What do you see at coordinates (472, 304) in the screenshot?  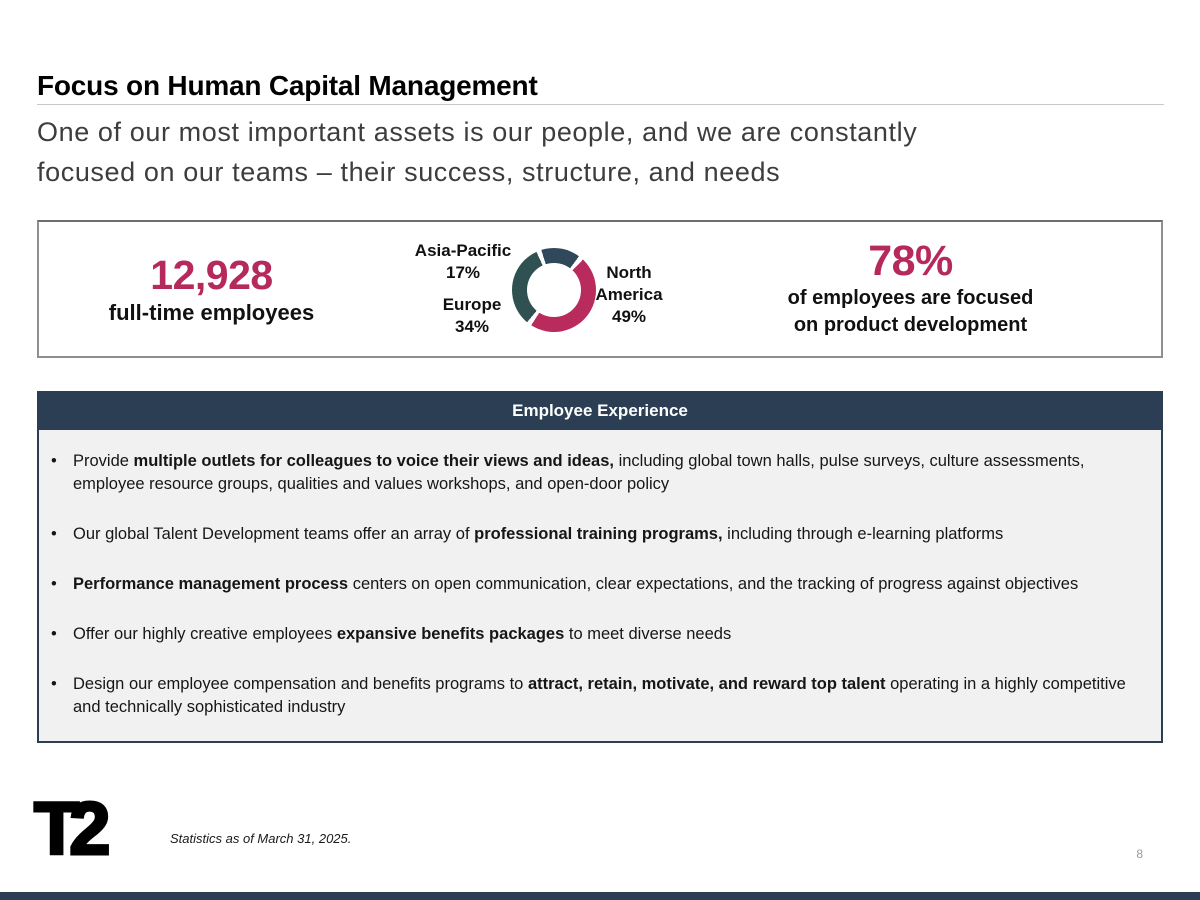 I see `europe-name: Europe` at bounding box center [472, 304].